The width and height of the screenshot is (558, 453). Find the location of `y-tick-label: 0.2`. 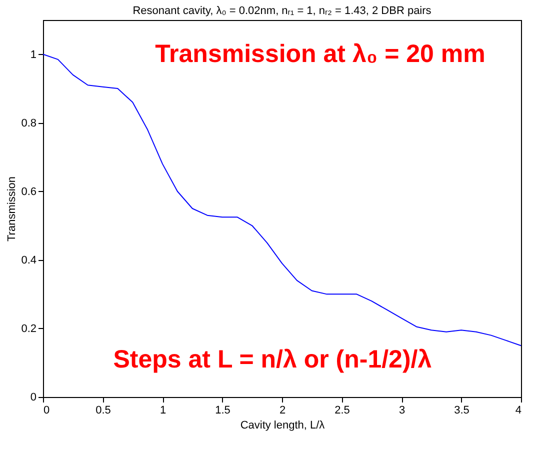

y-tick-label: 0.2 is located at coordinates (28, 328).